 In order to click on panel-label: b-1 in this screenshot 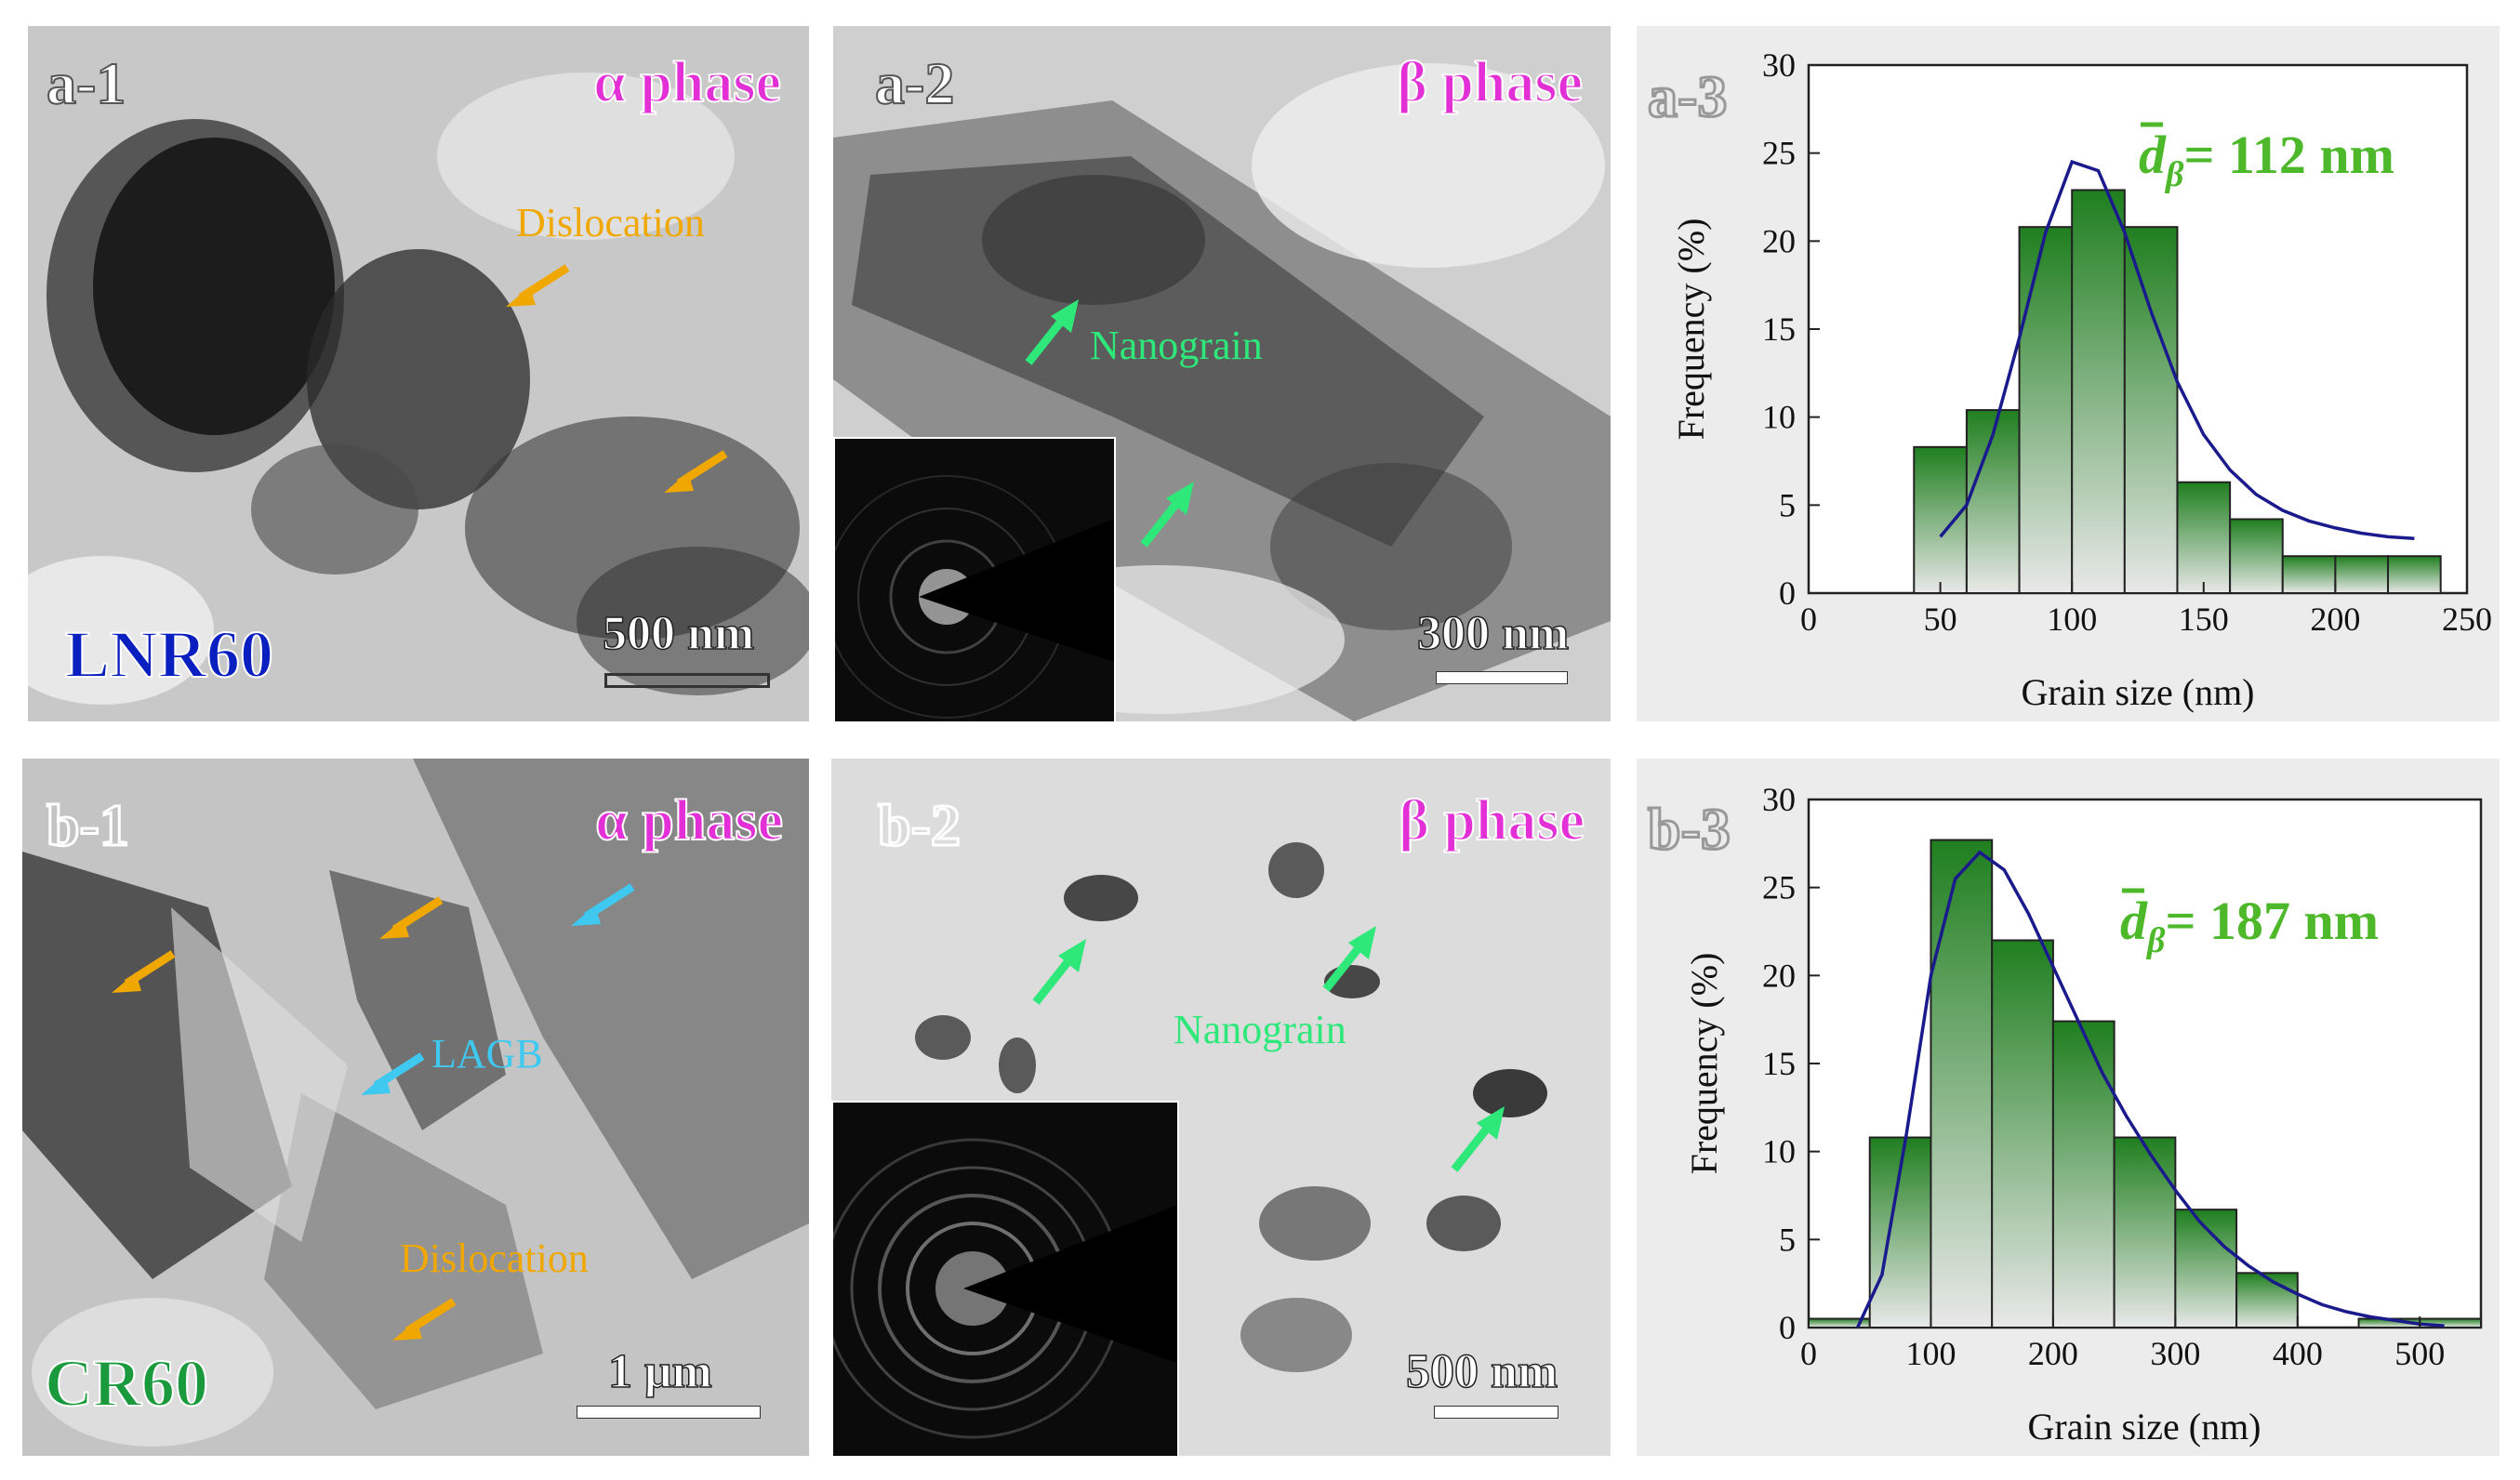, I will do `click(88, 825)`.